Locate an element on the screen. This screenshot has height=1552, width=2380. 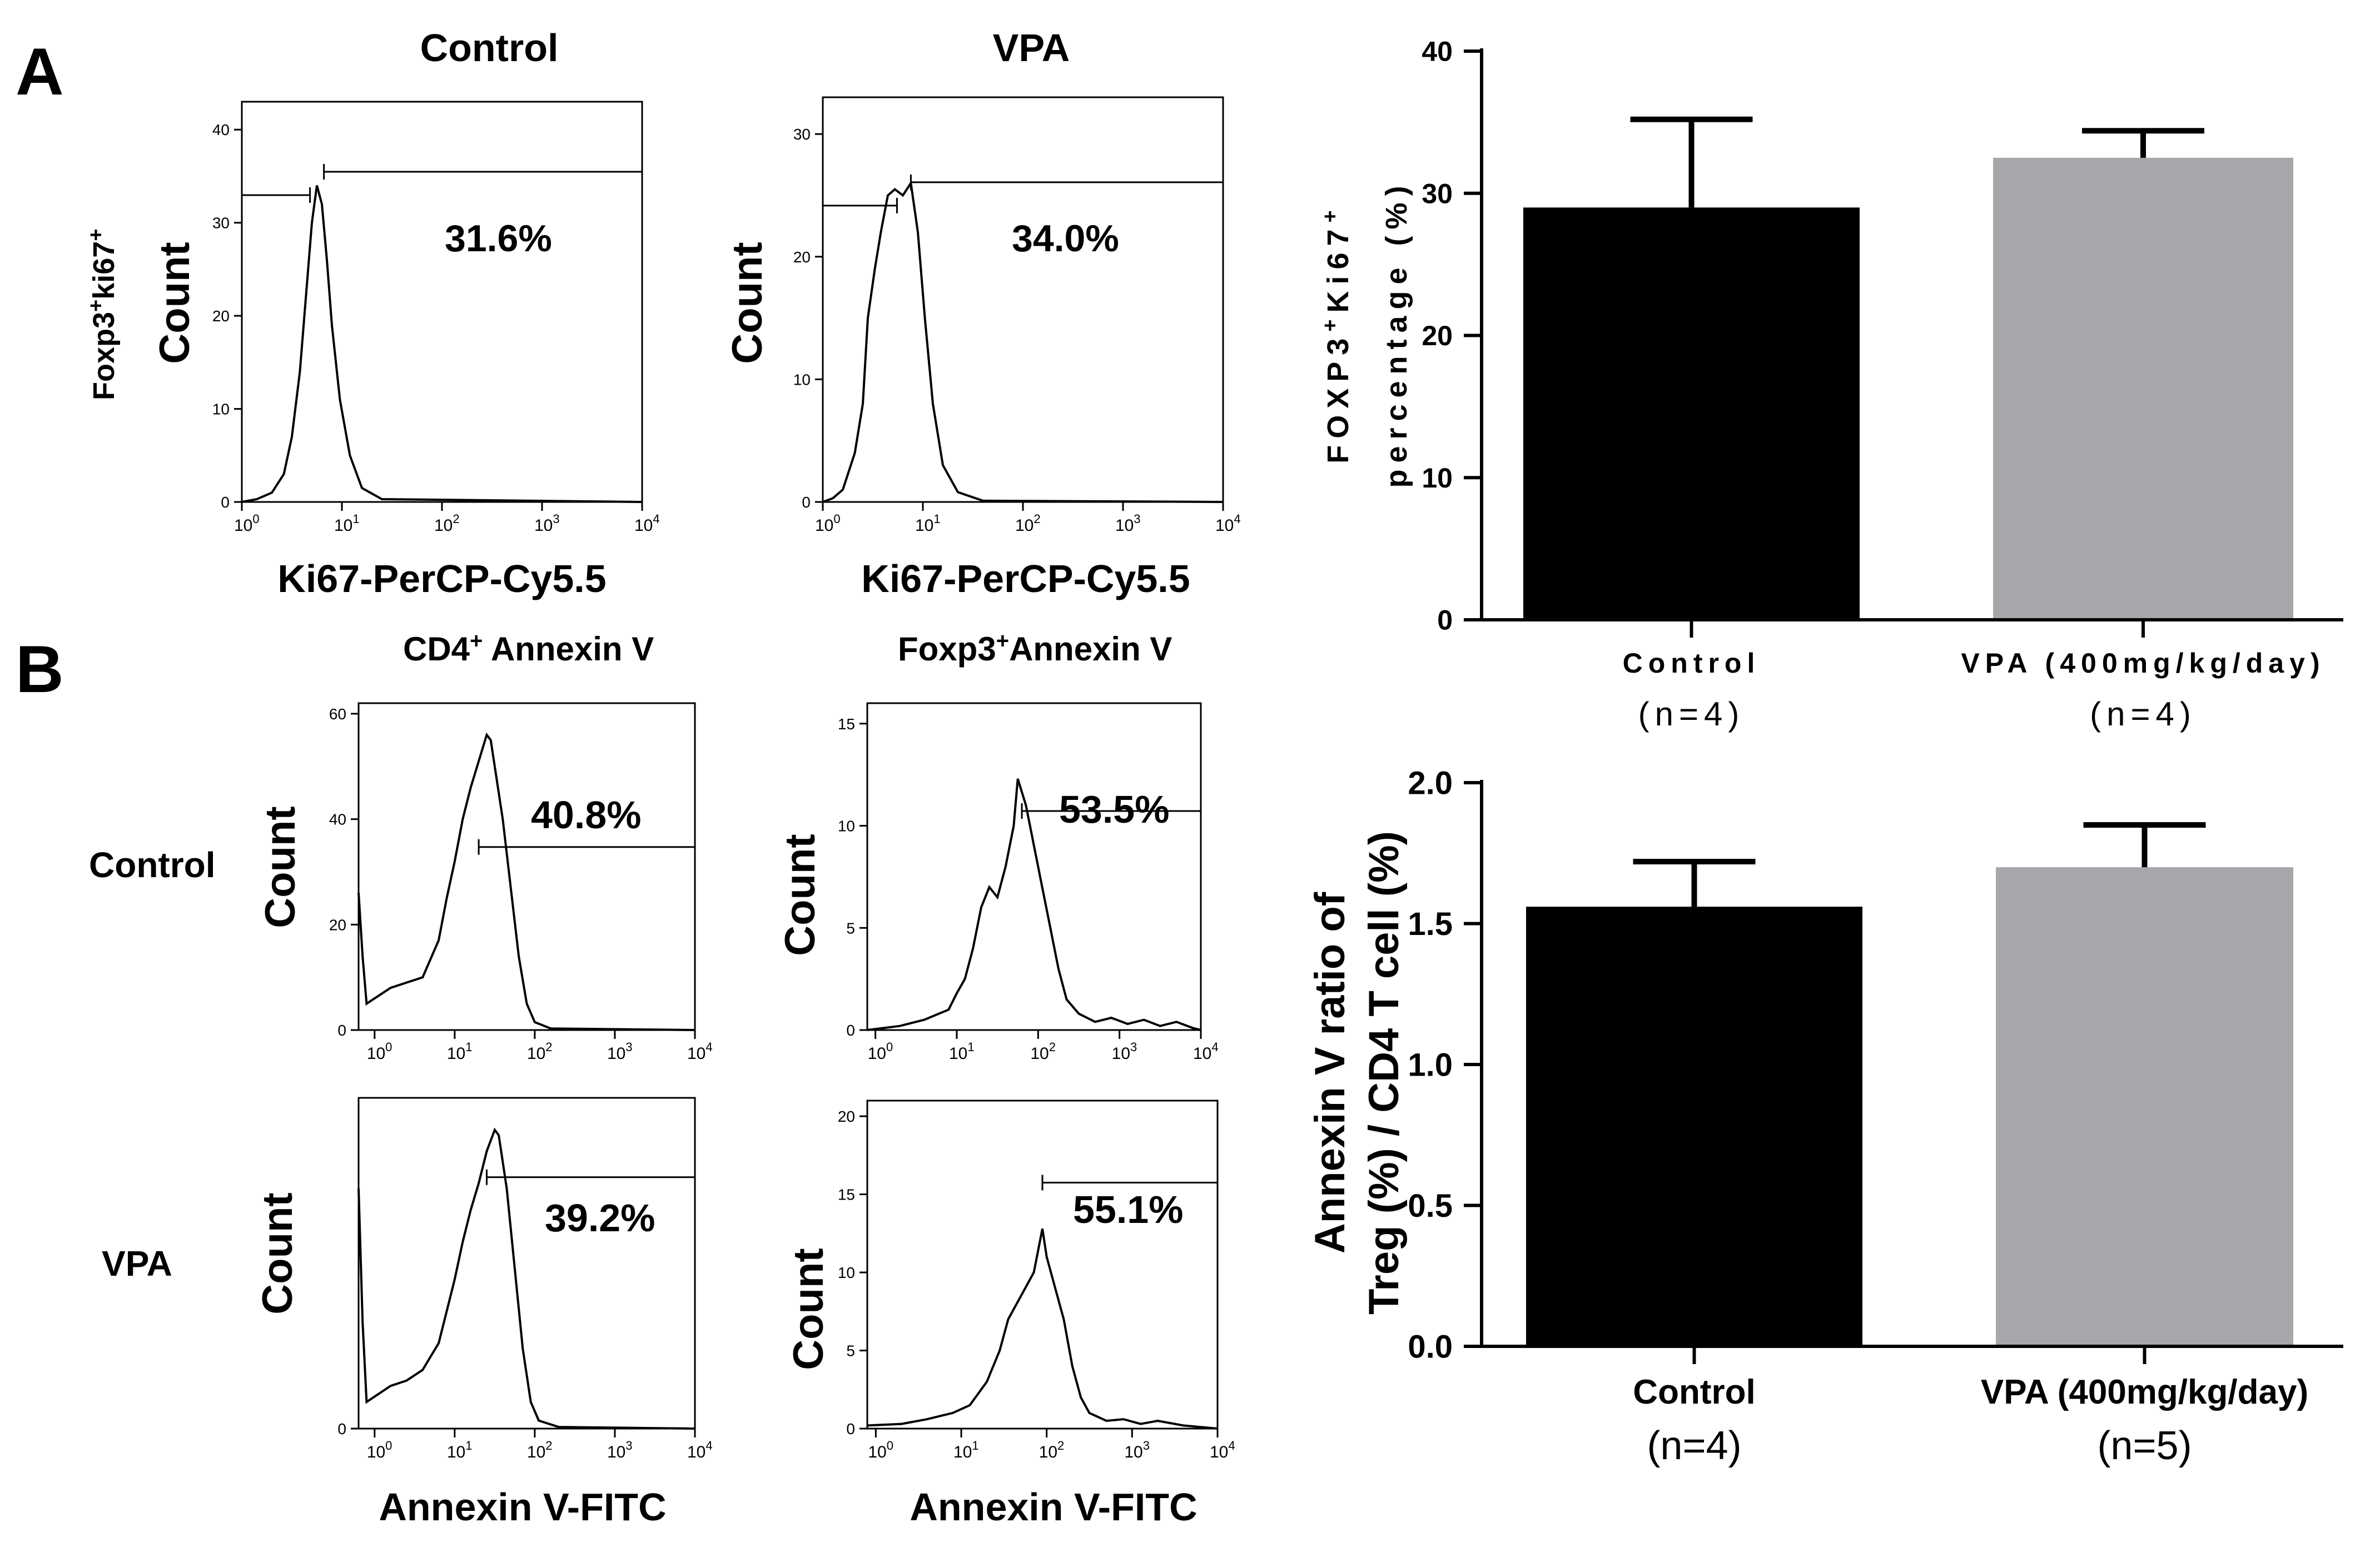
n-label: (n=5) is located at coordinates (2144, 1446).